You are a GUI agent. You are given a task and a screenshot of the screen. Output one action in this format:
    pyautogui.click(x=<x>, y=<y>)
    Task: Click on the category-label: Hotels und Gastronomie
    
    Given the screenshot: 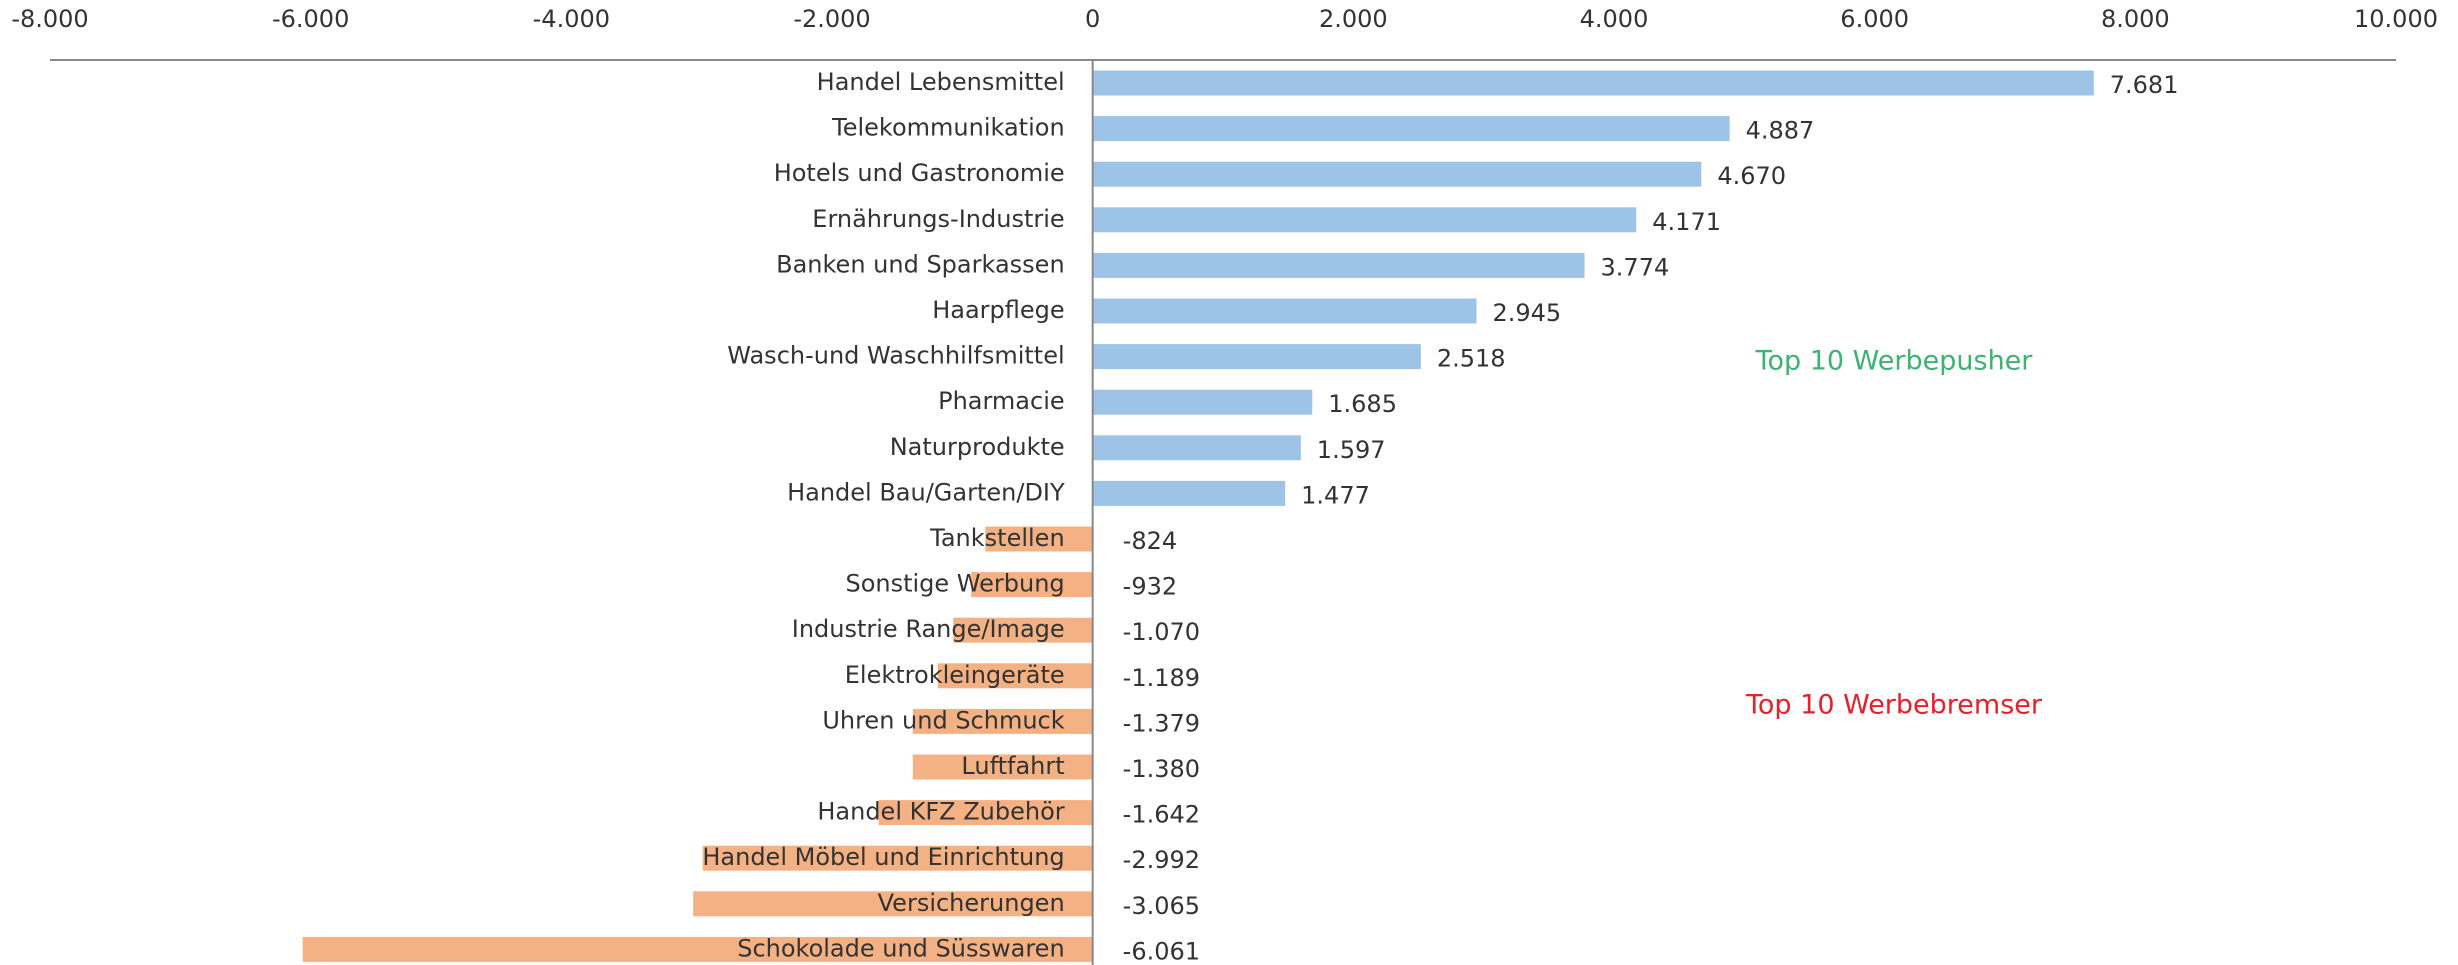 What is the action you would take?
    pyautogui.click(x=919, y=173)
    